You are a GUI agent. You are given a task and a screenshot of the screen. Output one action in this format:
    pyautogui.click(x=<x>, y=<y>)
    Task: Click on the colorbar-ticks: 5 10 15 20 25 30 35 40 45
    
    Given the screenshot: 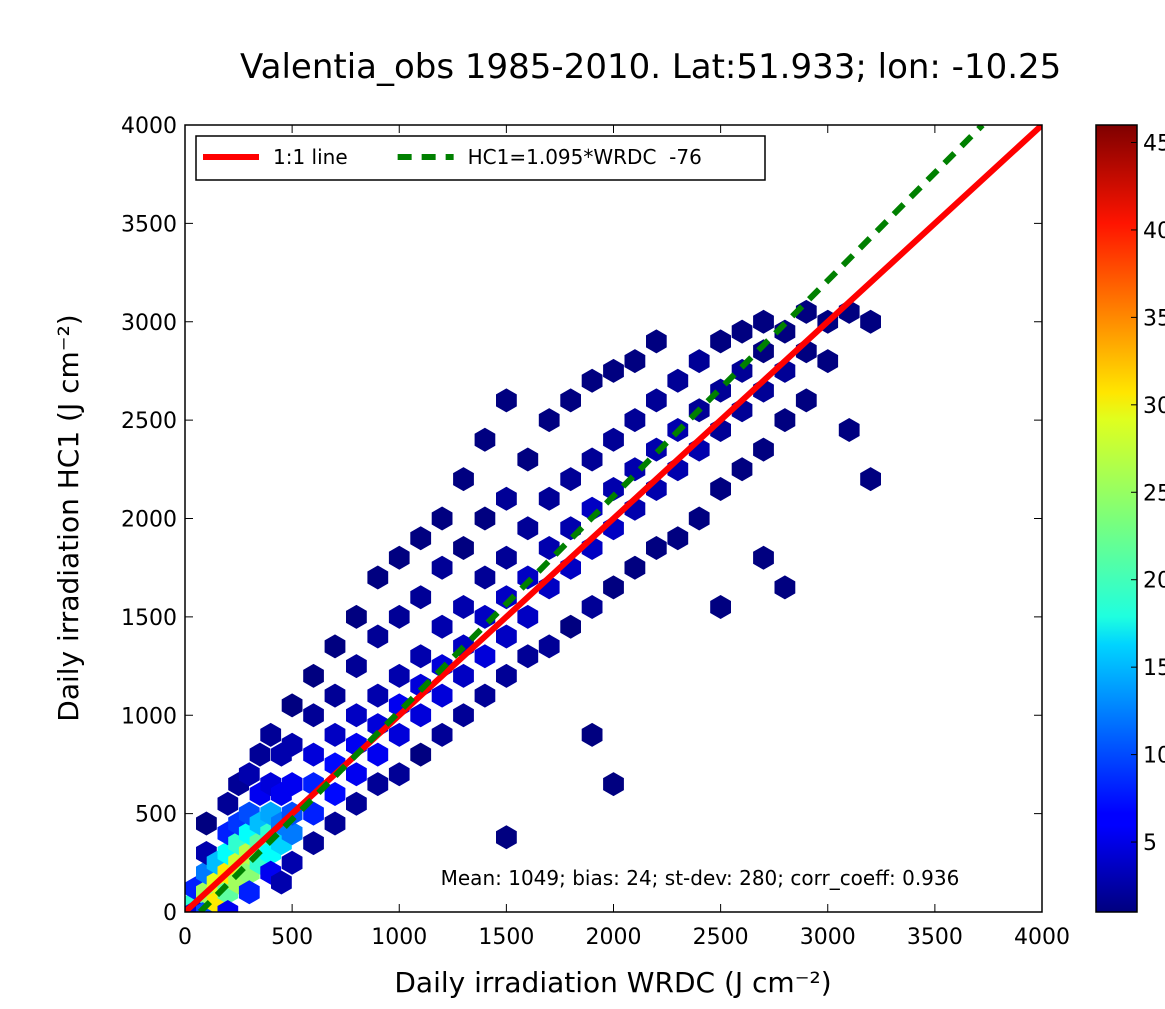 What is the action you would take?
    pyautogui.click(x=1148, y=493)
    